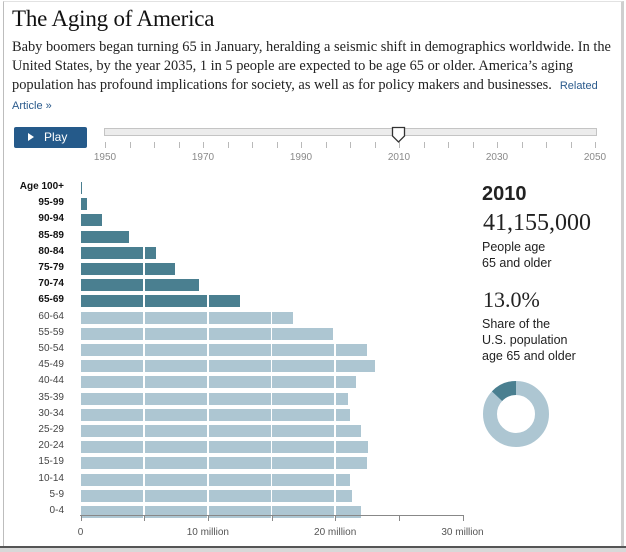 This screenshot has height=552, width=626. What do you see at coordinates (51, 267) in the screenshot?
I see `age-group-label: 75-79` at bounding box center [51, 267].